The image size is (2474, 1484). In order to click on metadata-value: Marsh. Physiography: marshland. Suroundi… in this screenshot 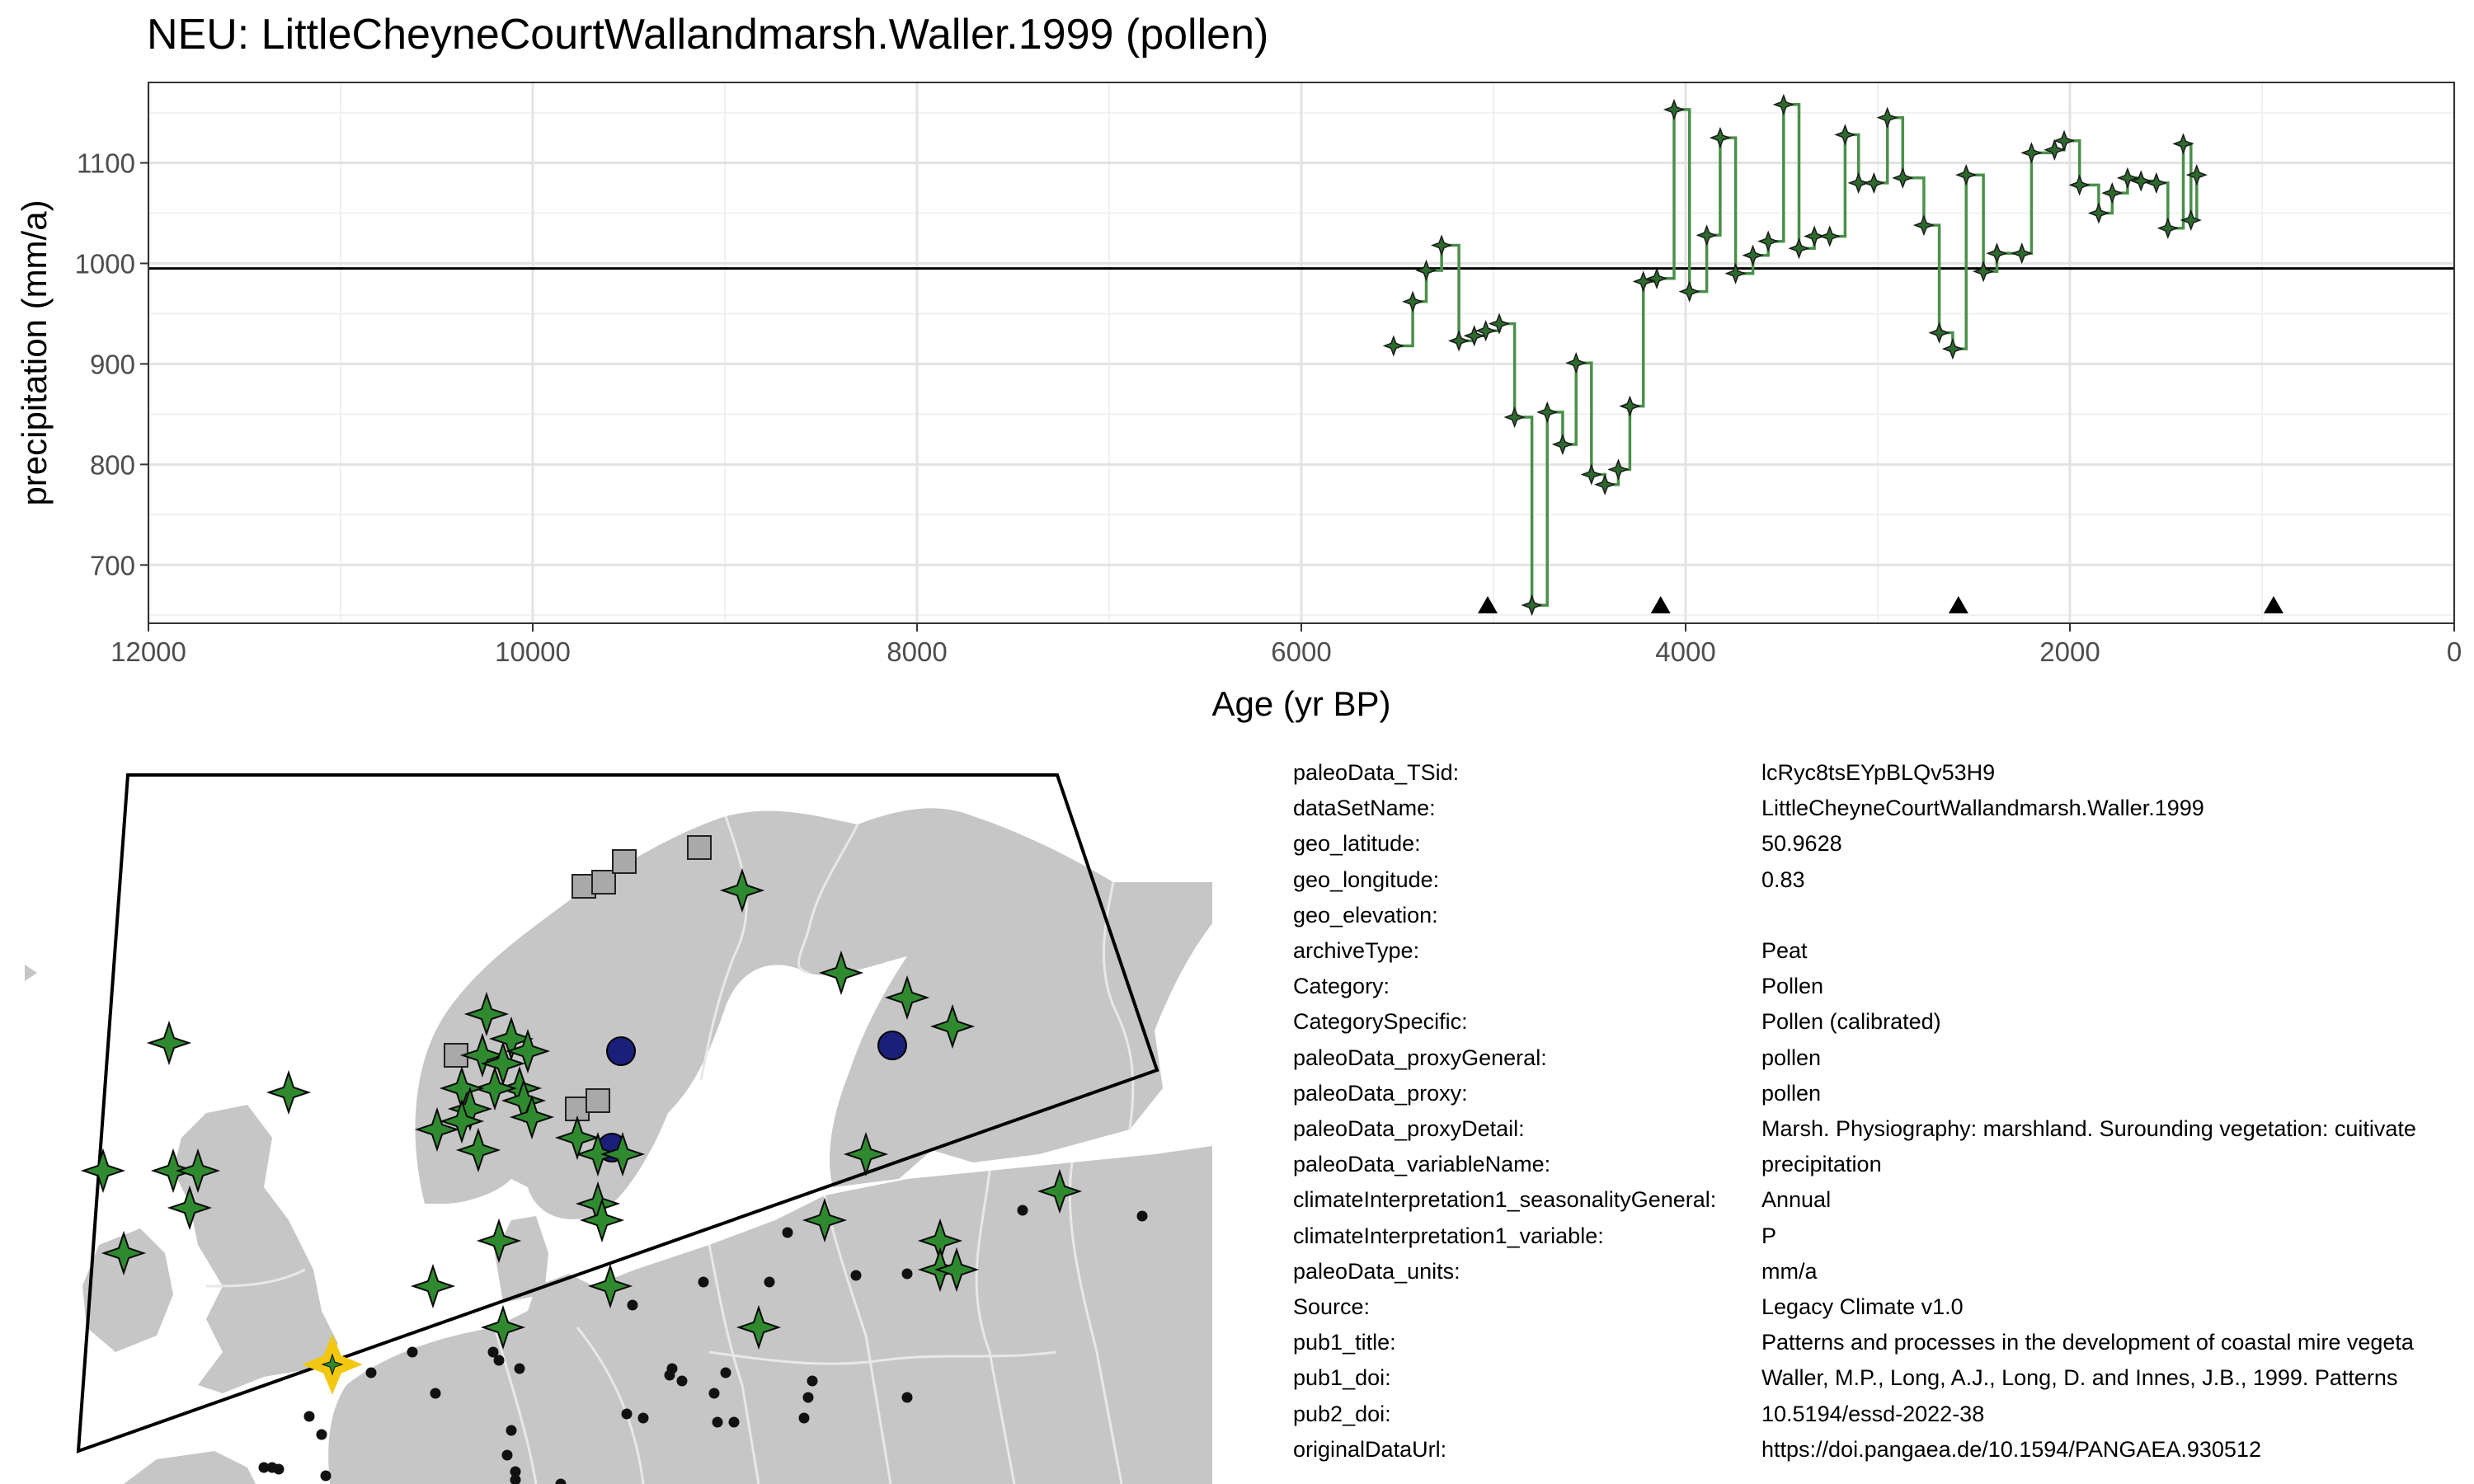, I will do `click(2088, 1128)`.